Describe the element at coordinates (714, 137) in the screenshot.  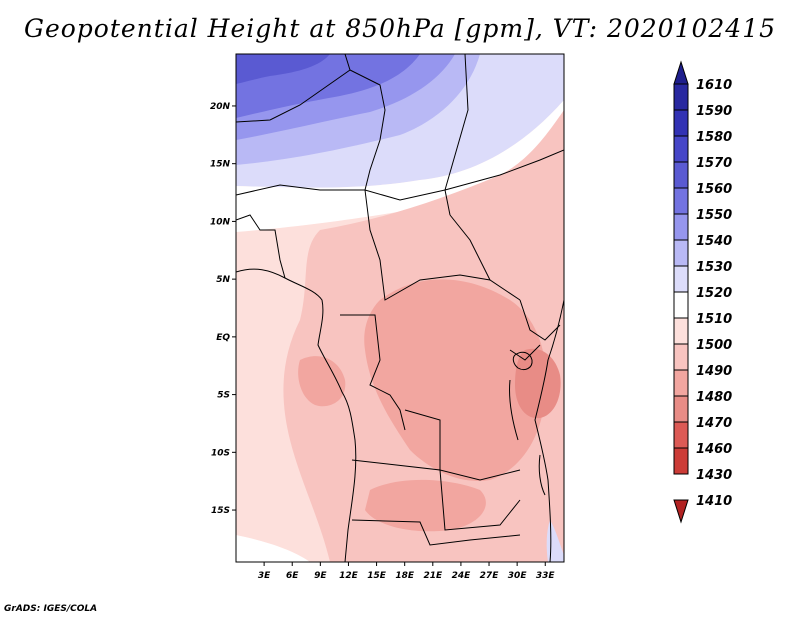
I see `legend-label: 1580` at that location.